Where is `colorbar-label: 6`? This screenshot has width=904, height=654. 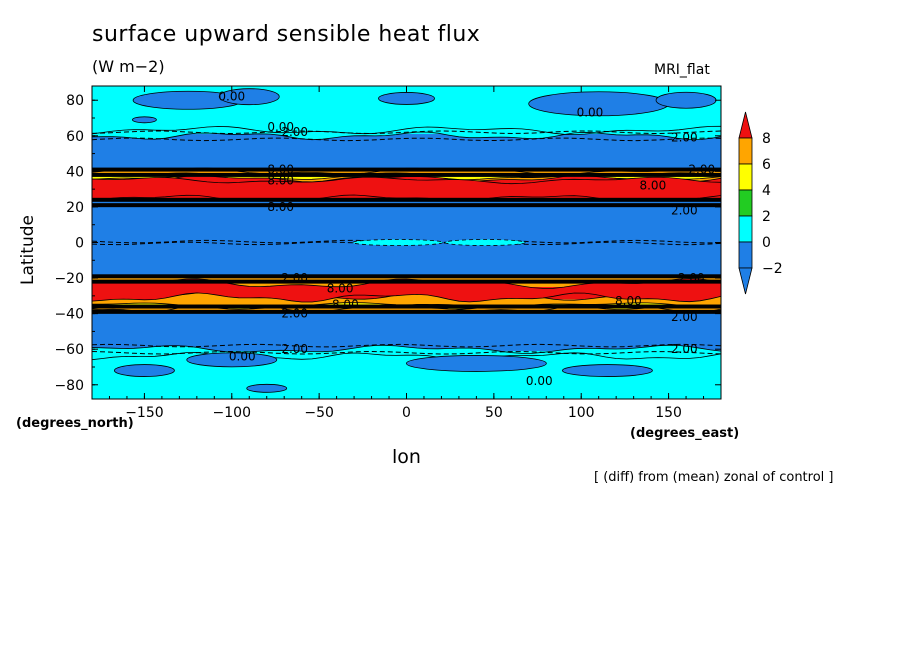 colorbar-label: 6 is located at coordinates (766, 165).